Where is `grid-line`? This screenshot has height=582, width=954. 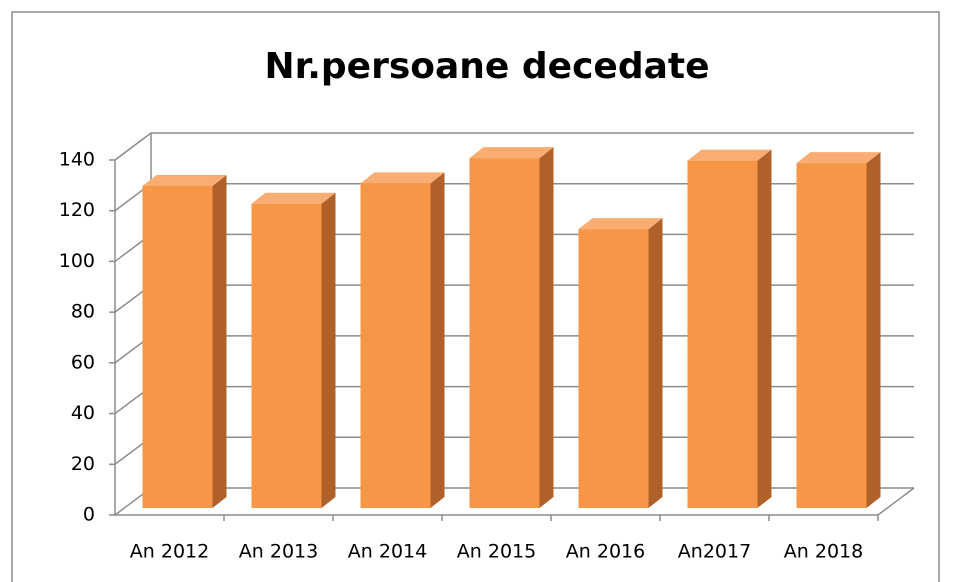 grid-line is located at coordinates (514, 146).